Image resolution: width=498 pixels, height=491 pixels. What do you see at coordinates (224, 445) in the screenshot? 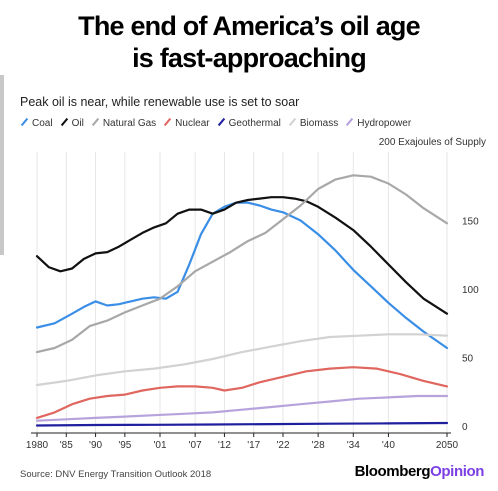
I see `x-tick-label: '12` at bounding box center [224, 445].